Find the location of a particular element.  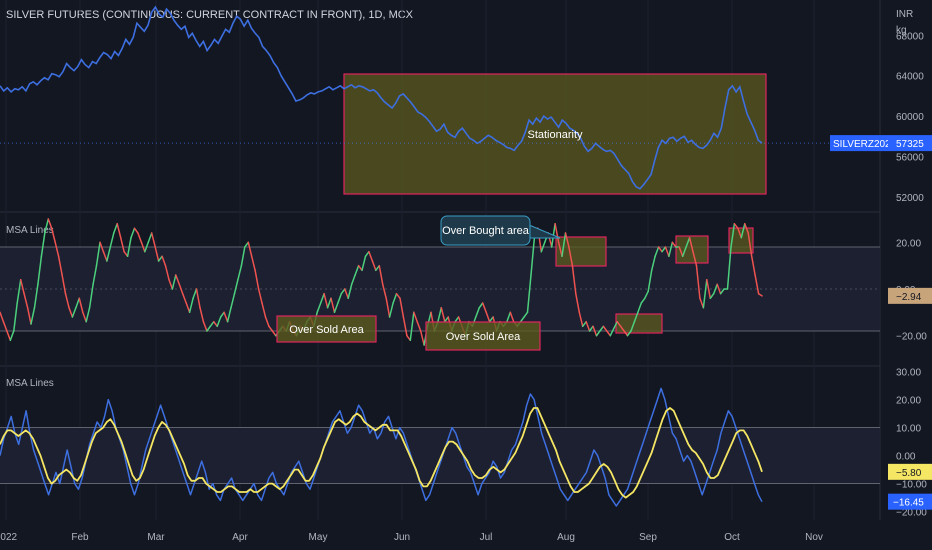

currency-label: INR is located at coordinates (904, 14).